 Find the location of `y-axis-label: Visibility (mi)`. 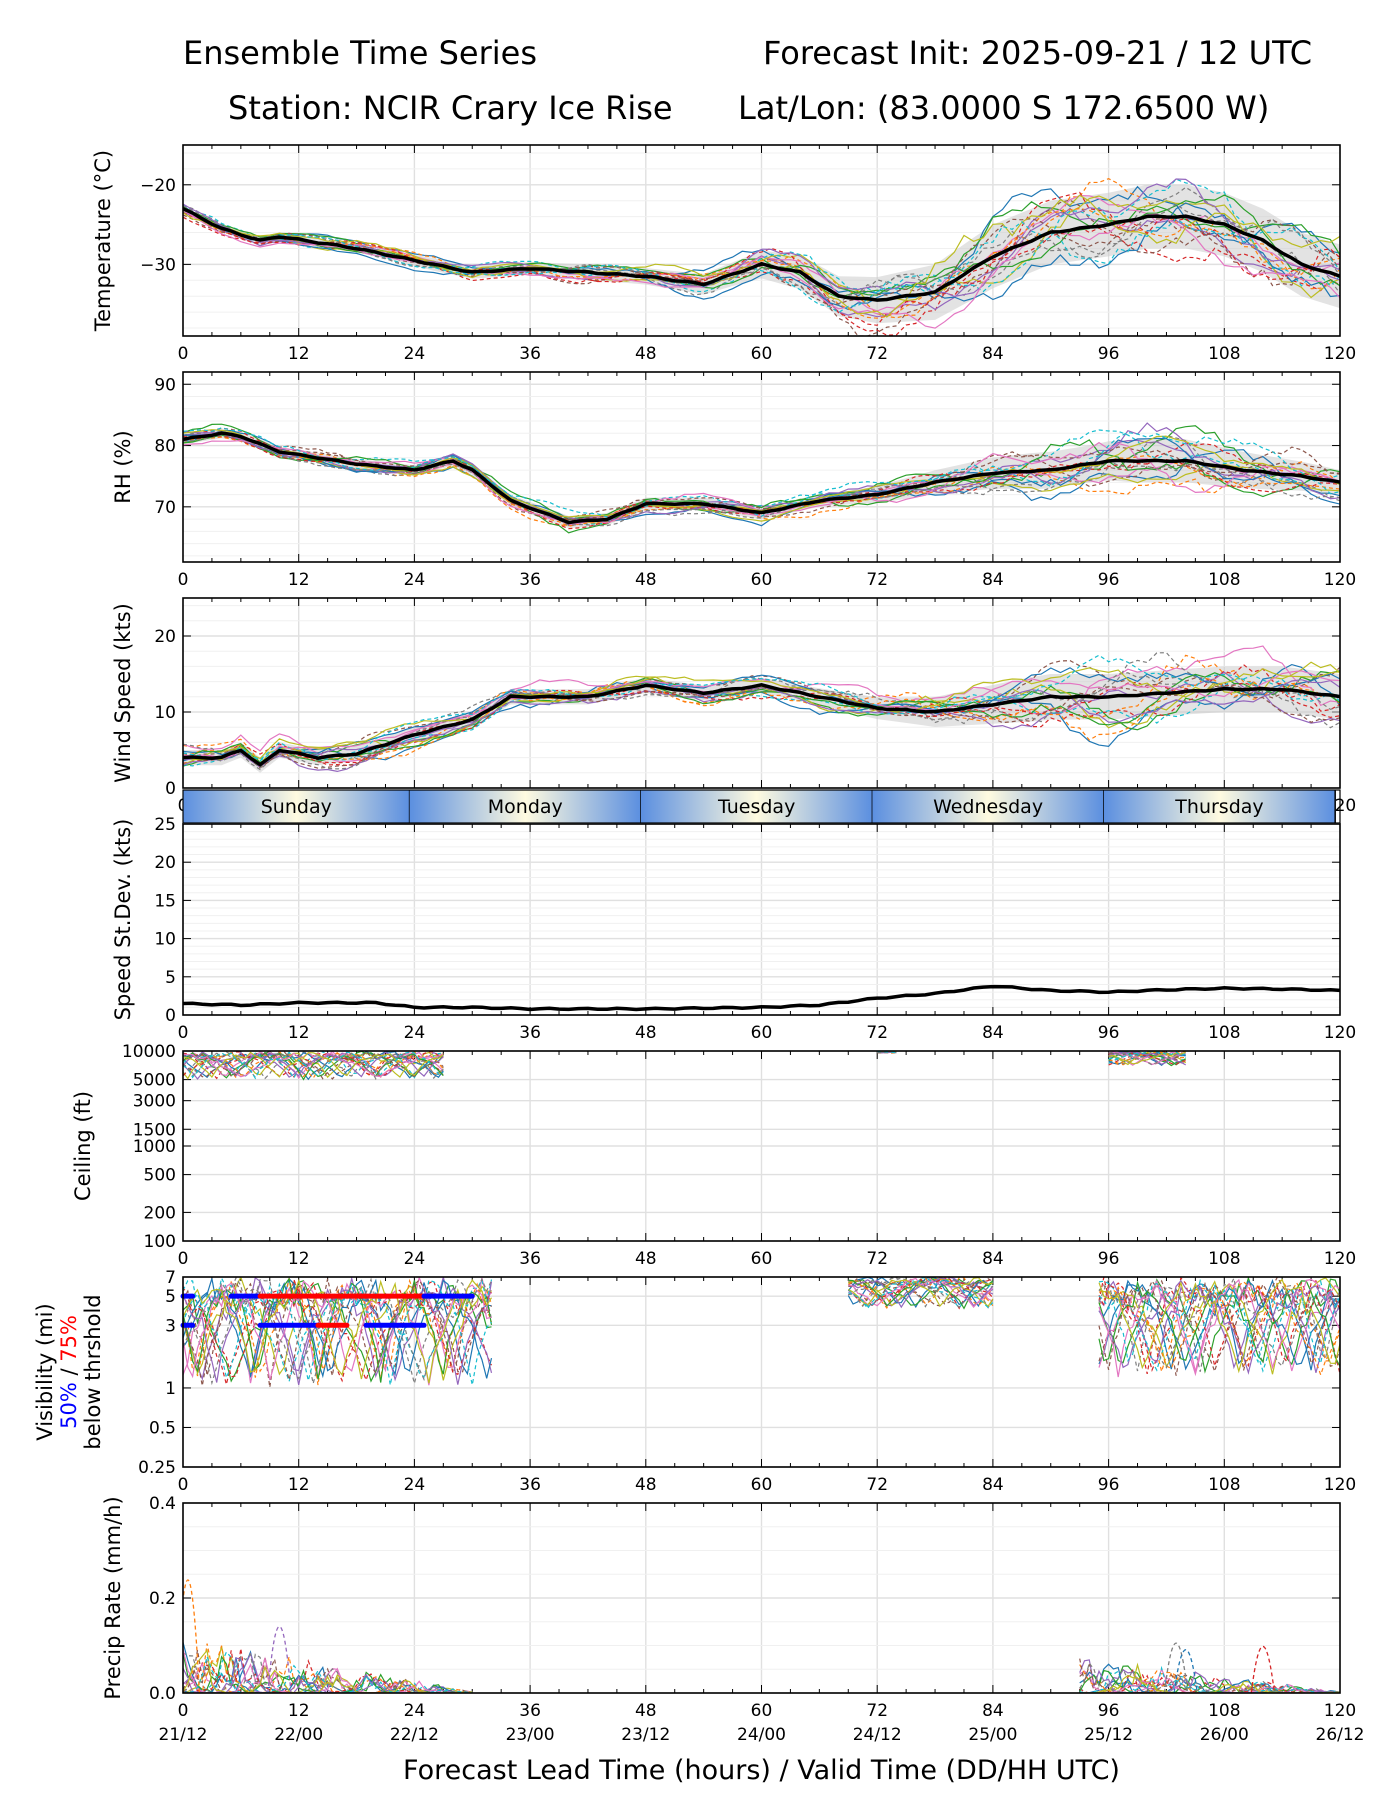

y-axis-label: Visibility (mi) is located at coordinates (45, 1371).